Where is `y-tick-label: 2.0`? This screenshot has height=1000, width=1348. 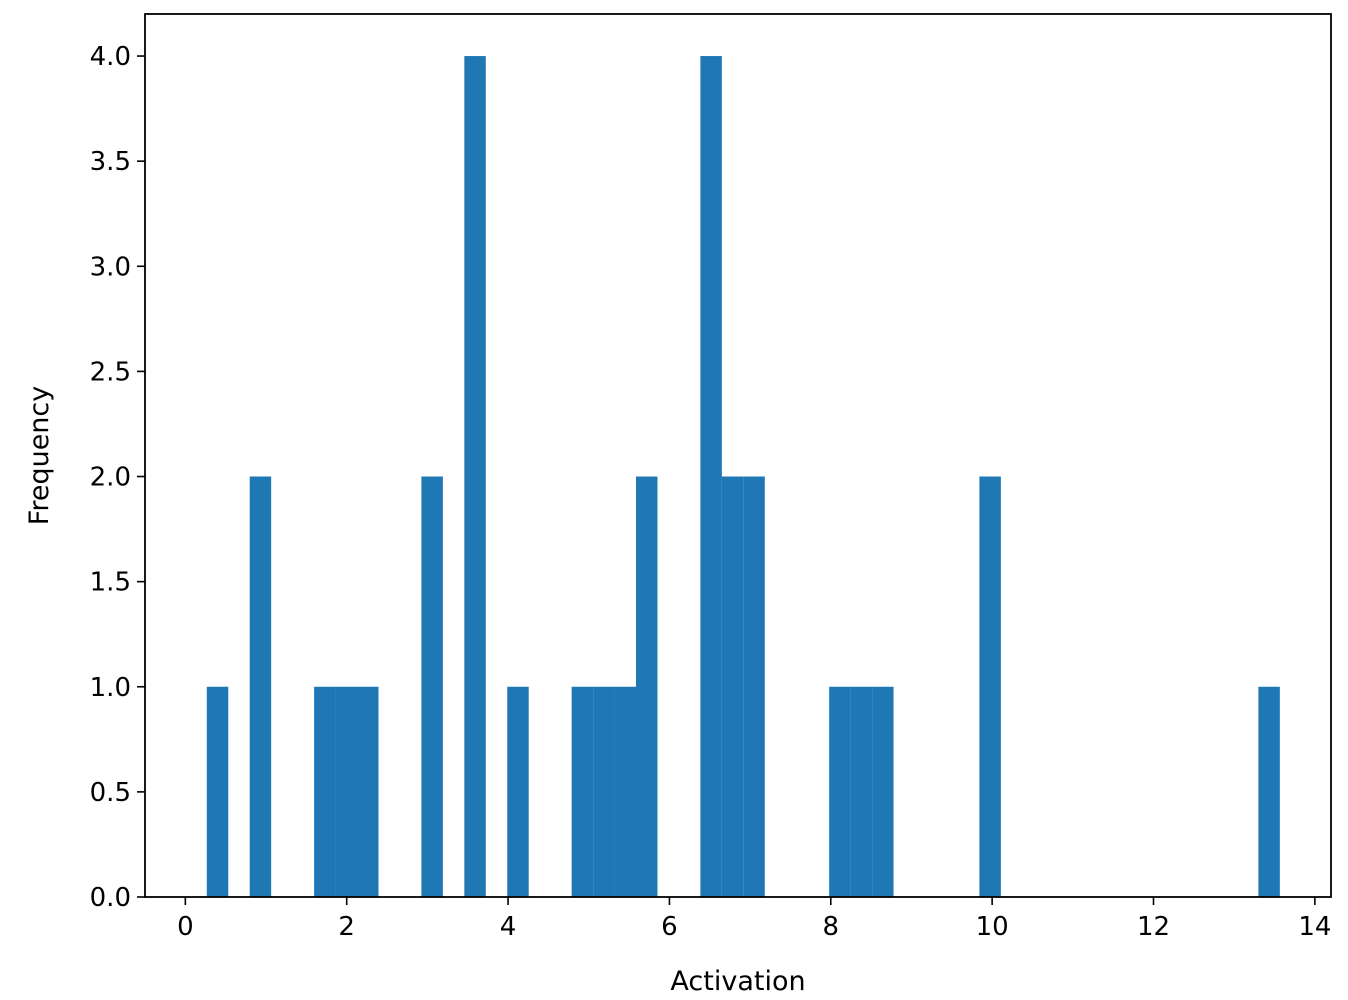
y-tick-label: 2.0 is located at coordinates (110, 478).